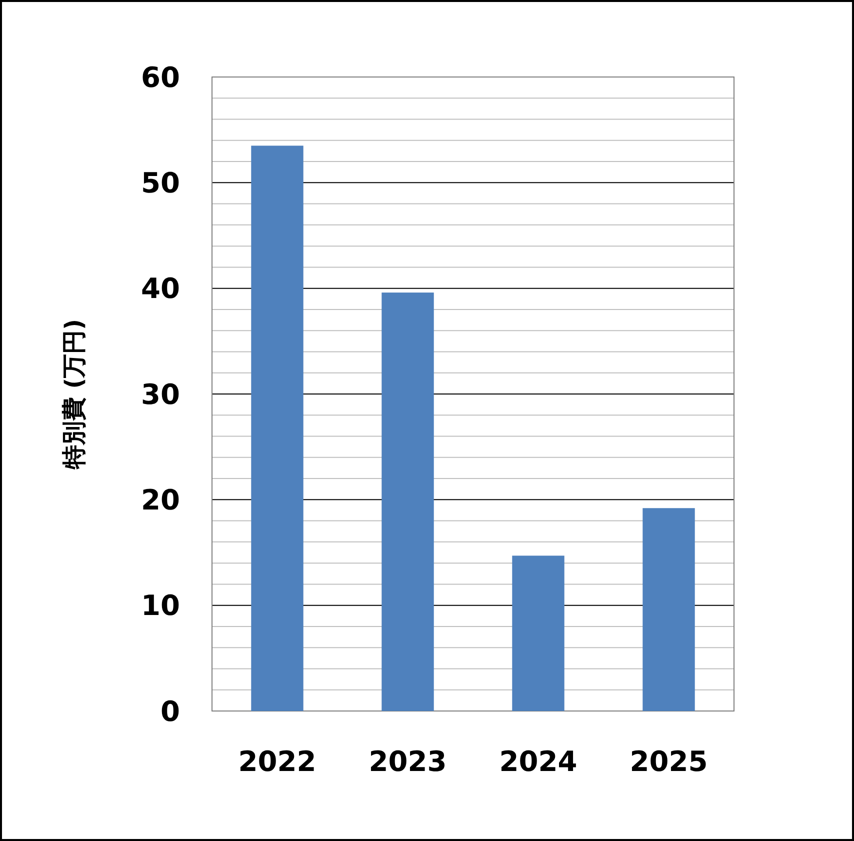 The width and height of the screenshot is (854, 841). Describe the element at coordinates (160, 289) in the screenshot. I see `y-tick-label: 40` at that location.